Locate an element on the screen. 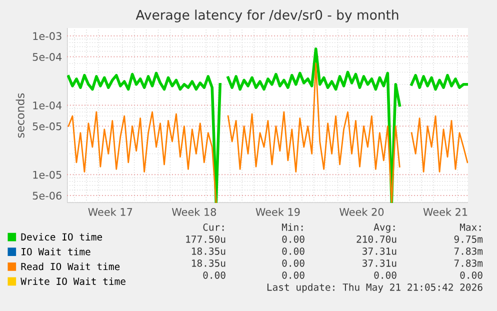 Image resolution: width=497 pixels, height=311 pixels. legend-label: Device IO time is located at coordinates (61, 237).